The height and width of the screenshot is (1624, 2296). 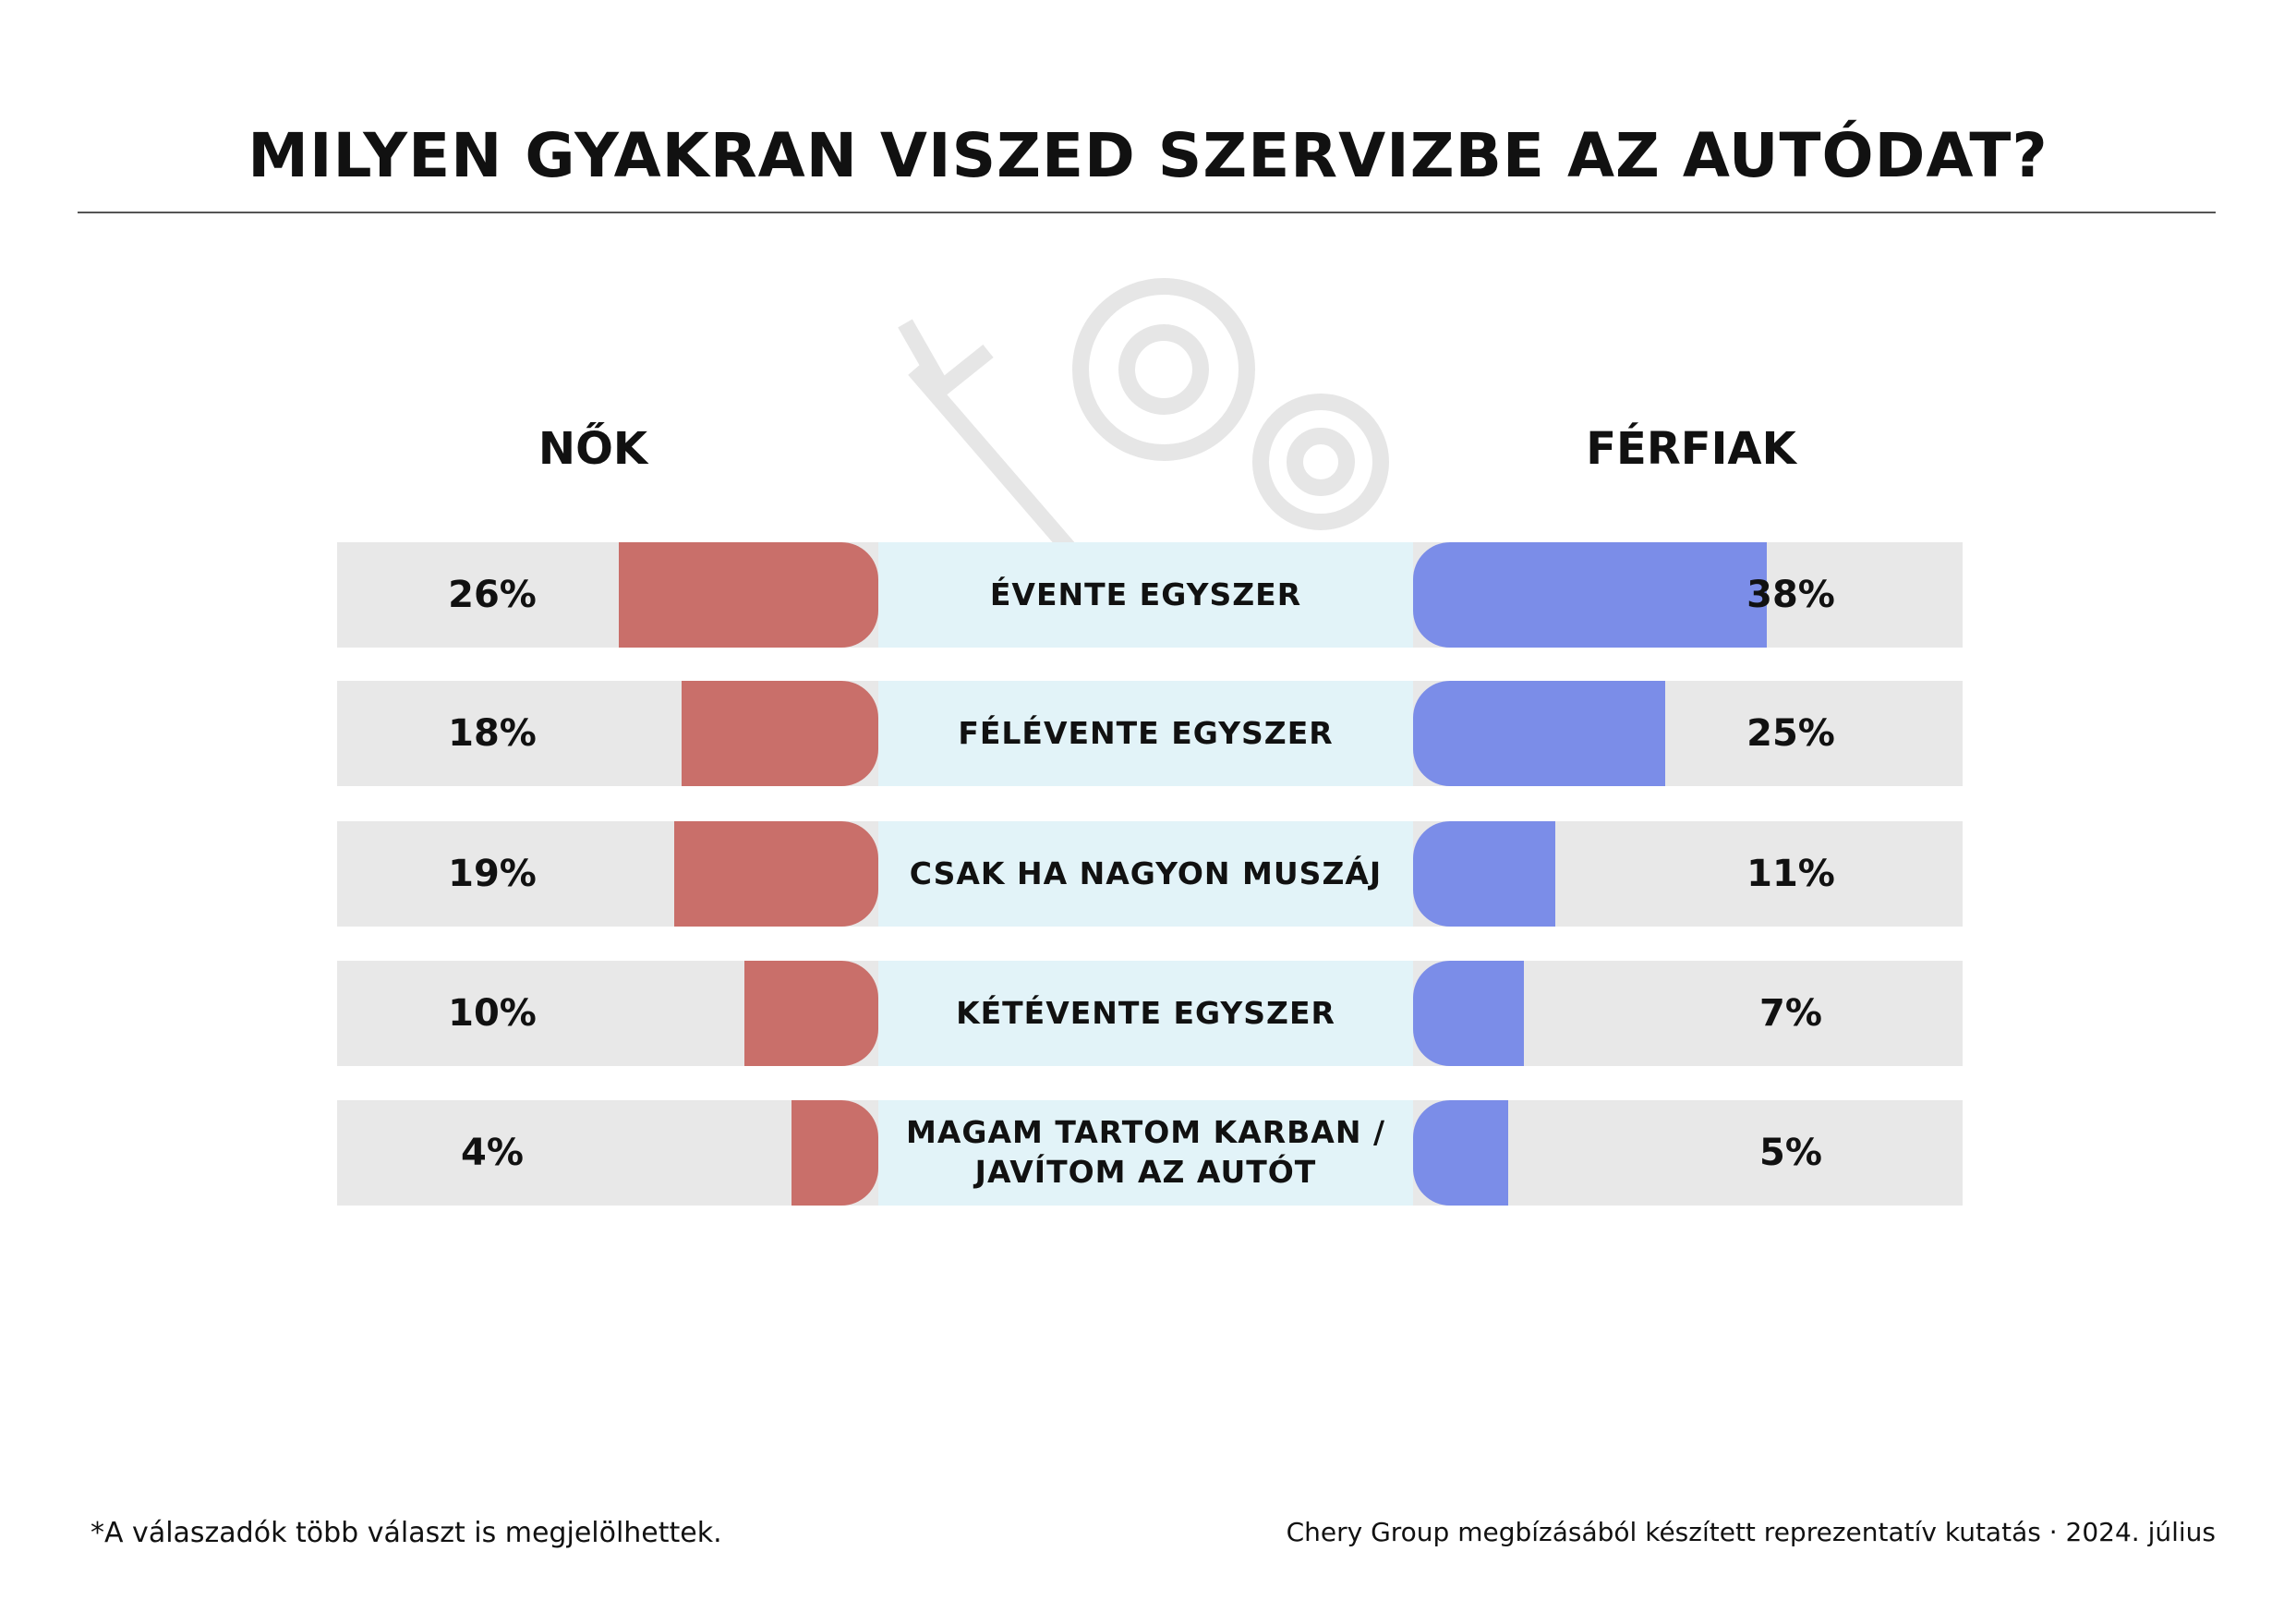 I want to click on value-label: 7%, so click(x=1790, y=1013).